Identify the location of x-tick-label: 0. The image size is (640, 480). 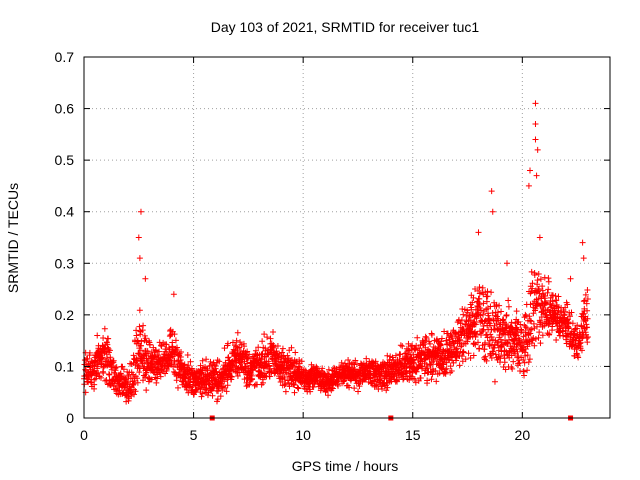
(84, 435).